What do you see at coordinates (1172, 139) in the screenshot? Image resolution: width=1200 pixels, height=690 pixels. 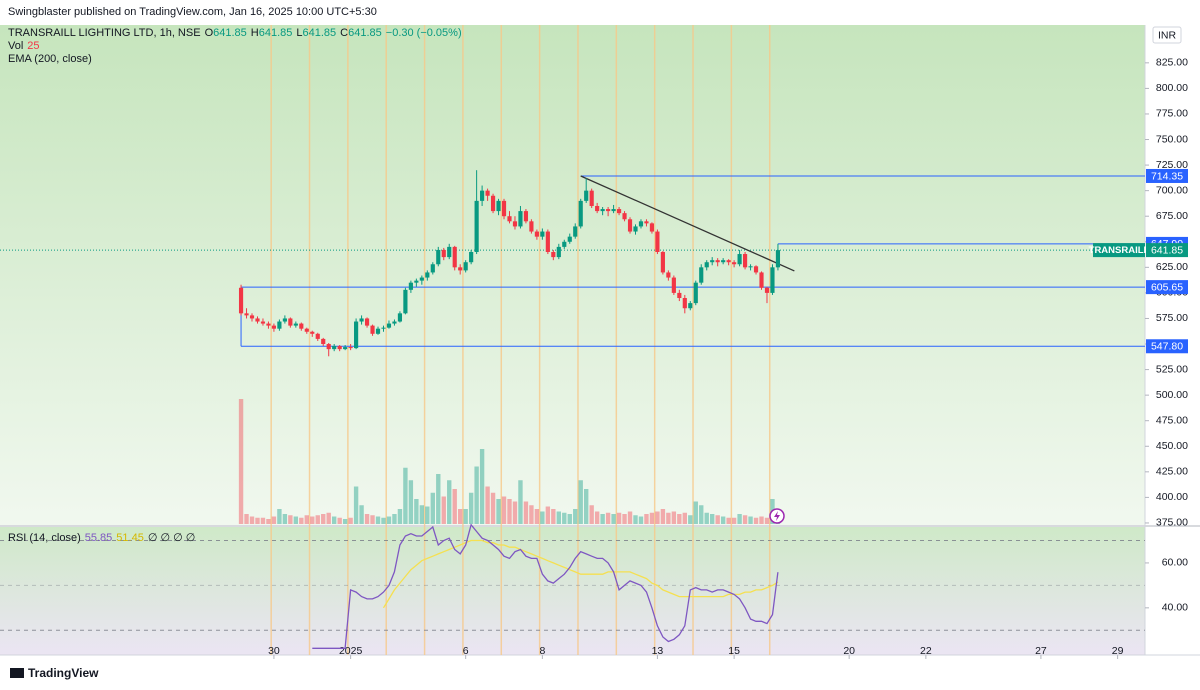 I see `y-tick-label: 750.00` at bounding box center [1172, 139].